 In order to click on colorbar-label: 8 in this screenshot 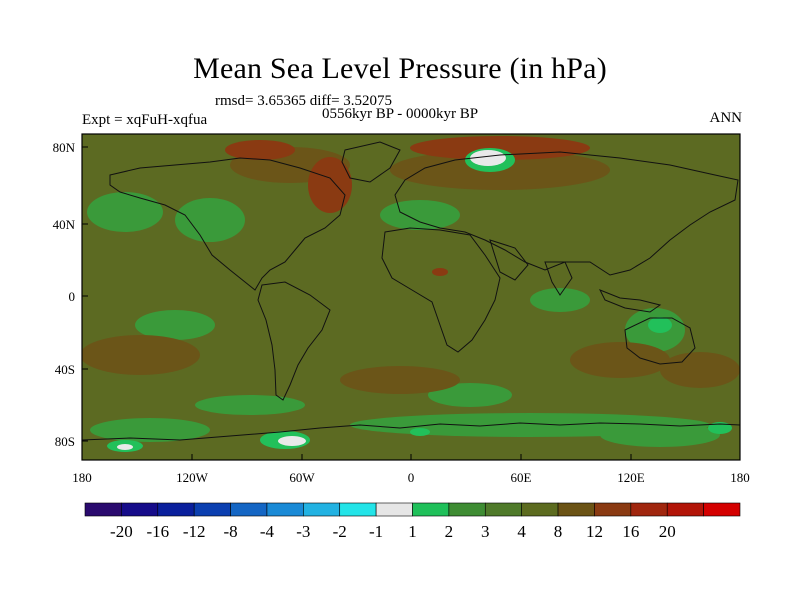, I will do `click(558, 531)`.